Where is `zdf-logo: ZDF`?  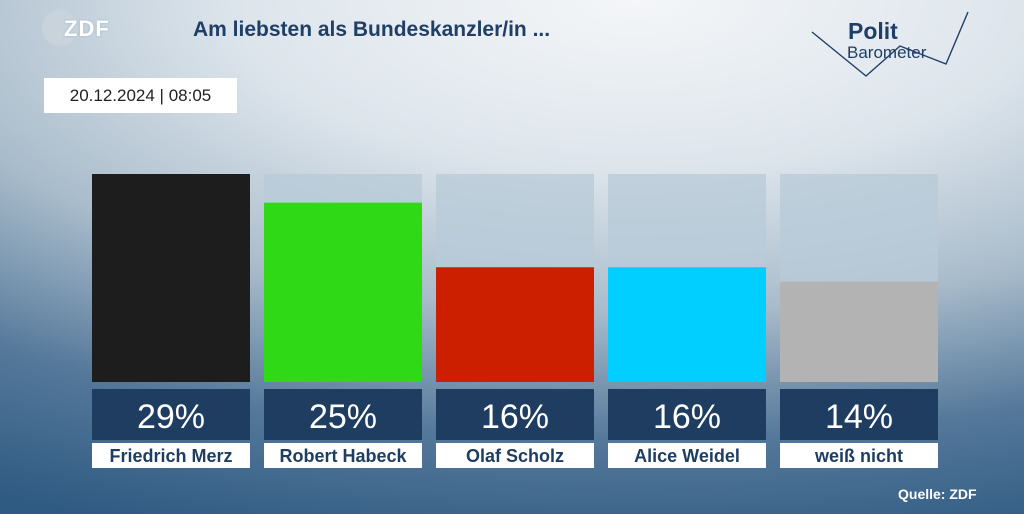
zdf-logo: ZDF is located at coordinates (77, 28).